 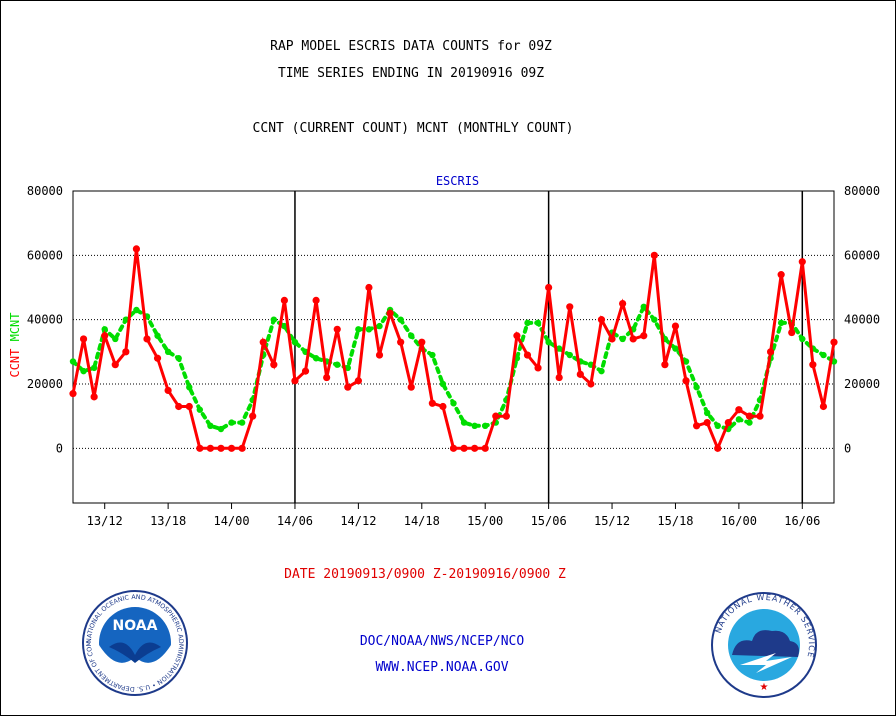 I want to click on y-tick-label-right: 40000, so click(x=862, y=320).